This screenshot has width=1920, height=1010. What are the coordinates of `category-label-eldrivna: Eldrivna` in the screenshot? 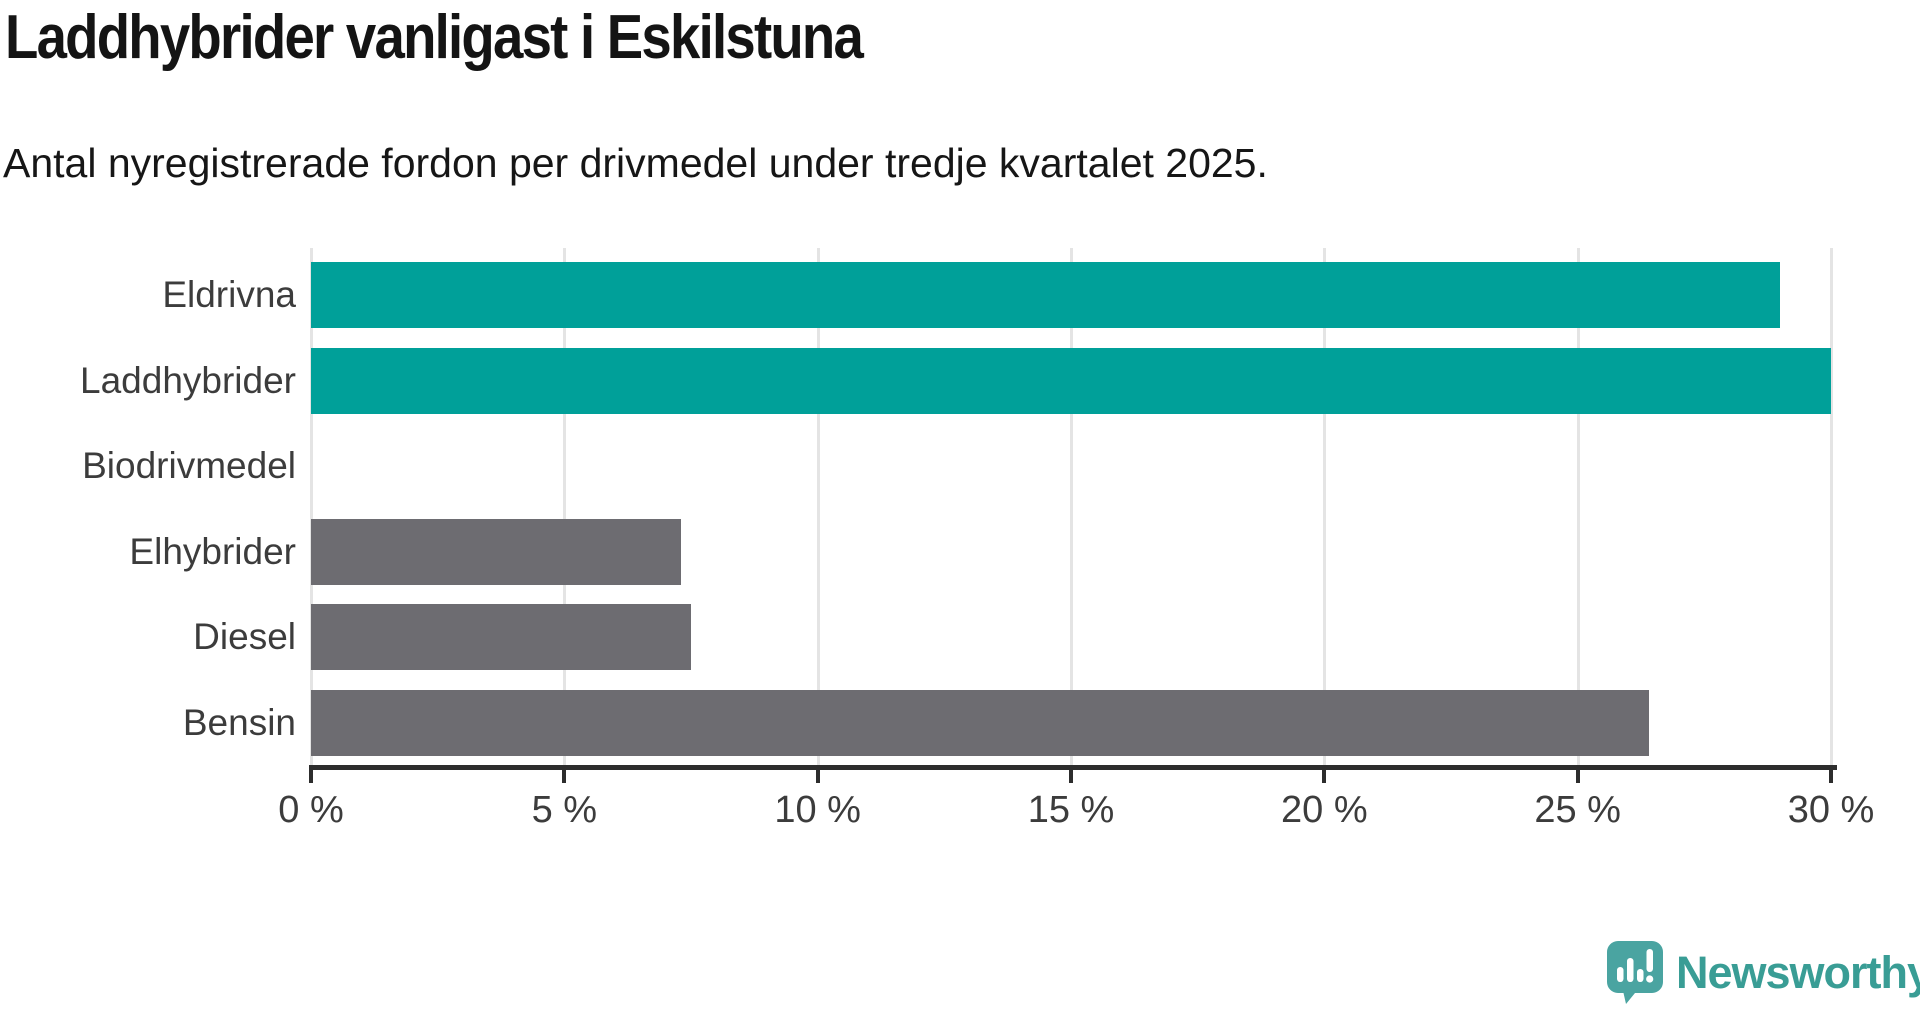 It's located at (229, 294).